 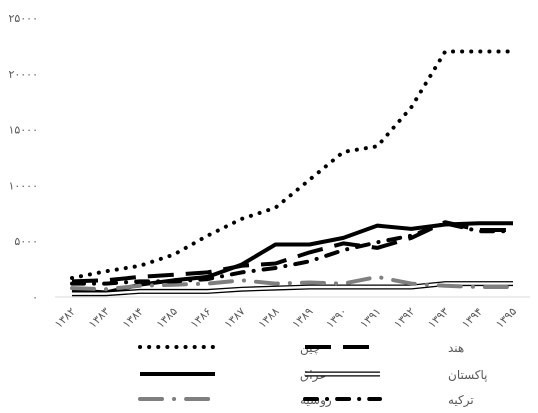 I want to click on y-axis: ۰ ۵۰۰۰ ۱۰۰۰۰ ۱۵۰۰۰ ۲۰۰۰۰ ۲۵۰۰۰, so click(x=23, y=158).